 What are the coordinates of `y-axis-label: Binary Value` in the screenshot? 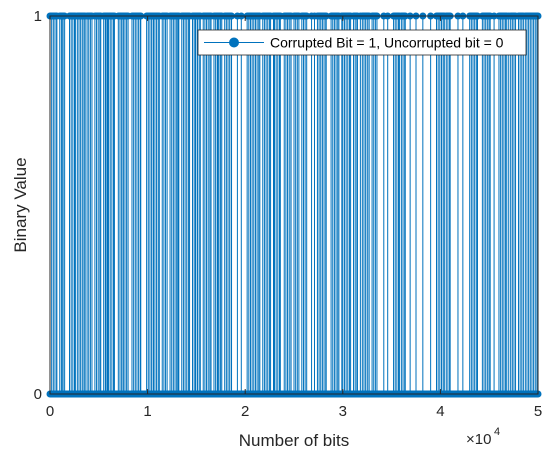 It's located at (20, 204).